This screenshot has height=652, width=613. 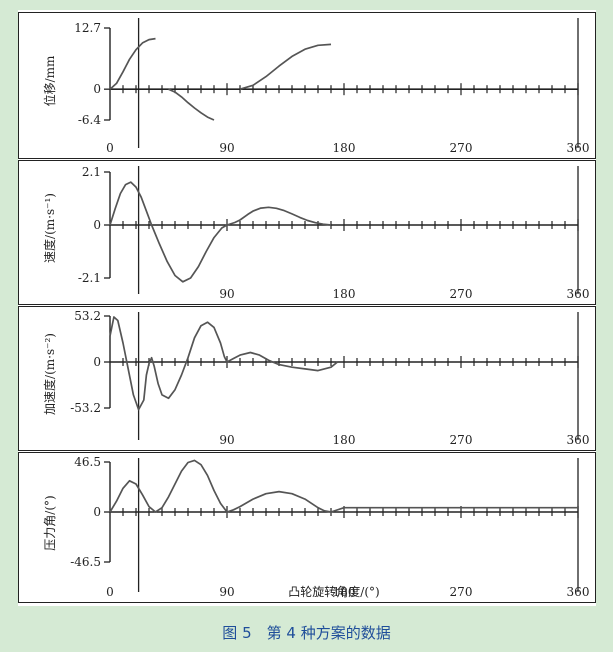 I want to click on x-tick-label-3-360: 360, so click(x=578, y=440).